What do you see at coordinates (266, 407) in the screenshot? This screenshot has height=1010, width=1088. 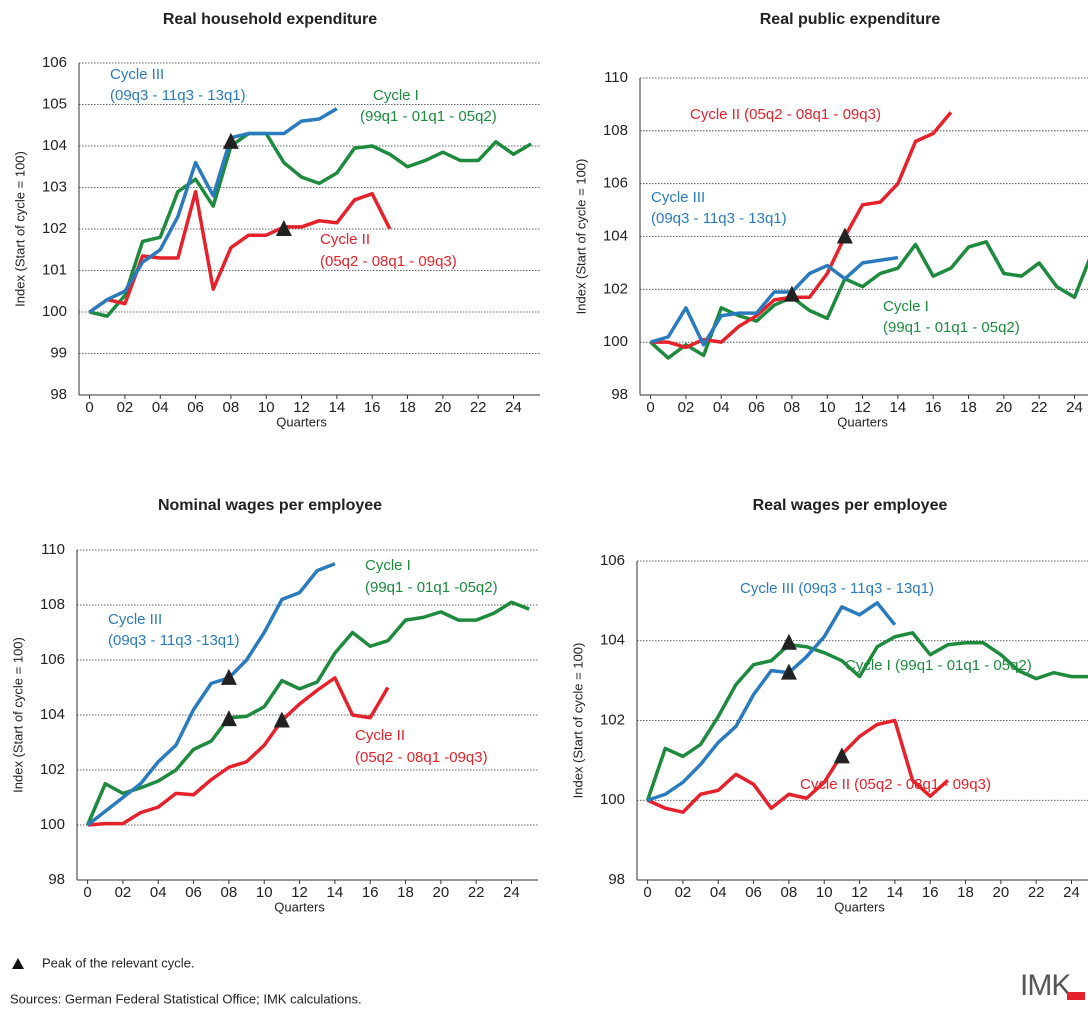 I see `x-tick-label: 10` at bounding box center [266, 407].